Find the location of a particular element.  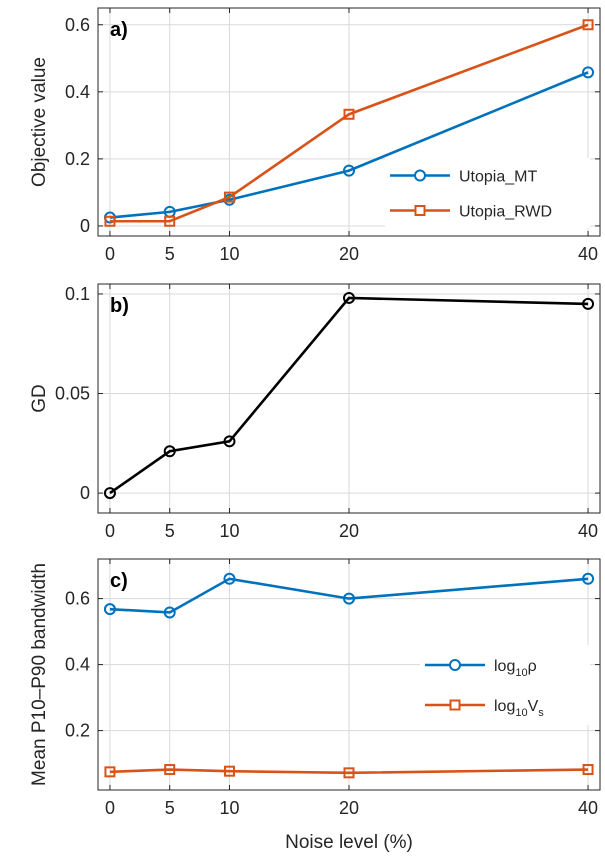

y-axis-label: Mean P10–P90 bandwidth is located at coordinates (39, 674).